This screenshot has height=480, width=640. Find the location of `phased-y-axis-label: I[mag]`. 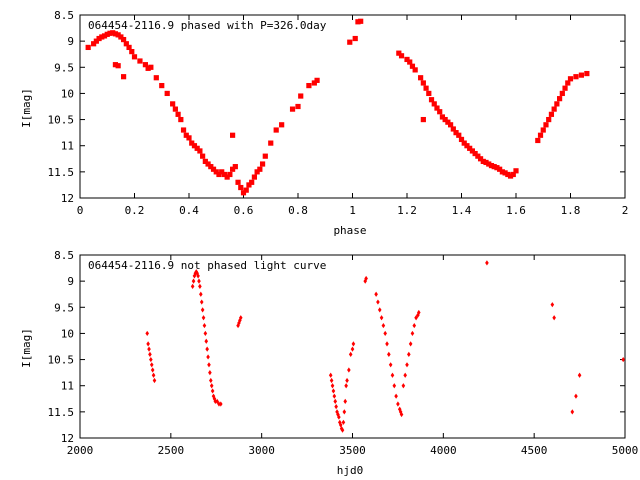

phased-y-axis-label: I[mag] is located at coordinates (26, 108).